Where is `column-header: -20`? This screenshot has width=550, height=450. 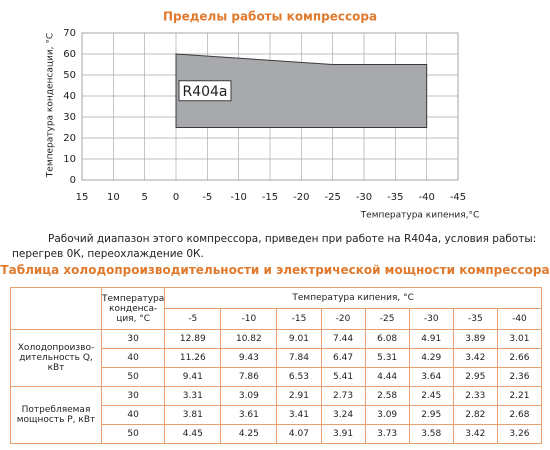 column-header: -20 is located at coordinates (343, 319).